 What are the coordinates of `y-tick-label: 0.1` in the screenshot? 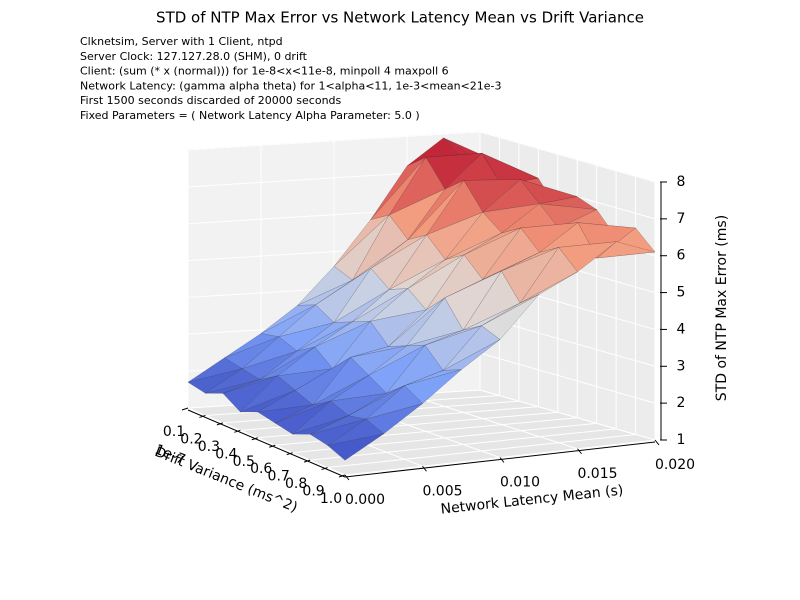 It's located at (174, 432).